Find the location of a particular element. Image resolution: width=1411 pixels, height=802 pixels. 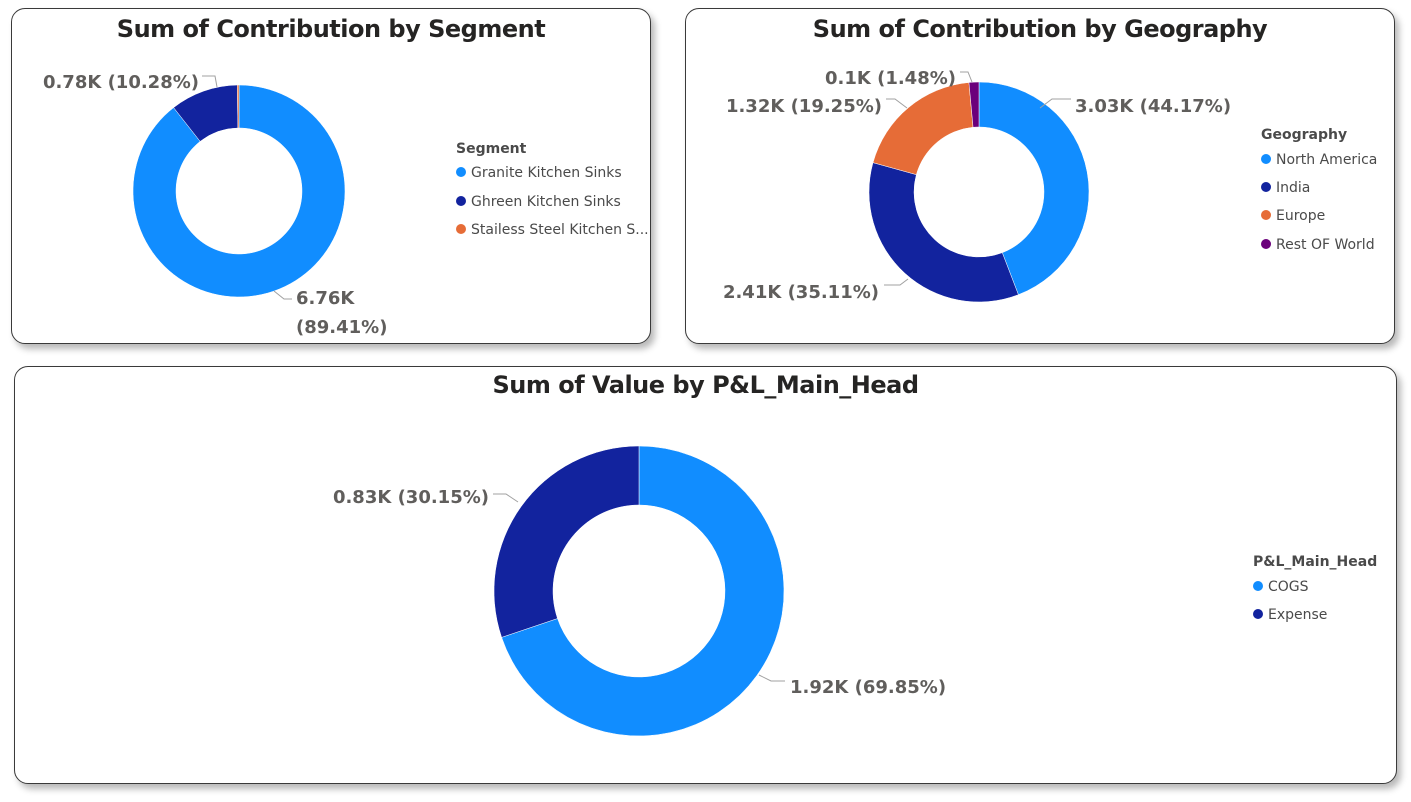

legend-item-north-america: North America is located at coordinates (1319, 160).